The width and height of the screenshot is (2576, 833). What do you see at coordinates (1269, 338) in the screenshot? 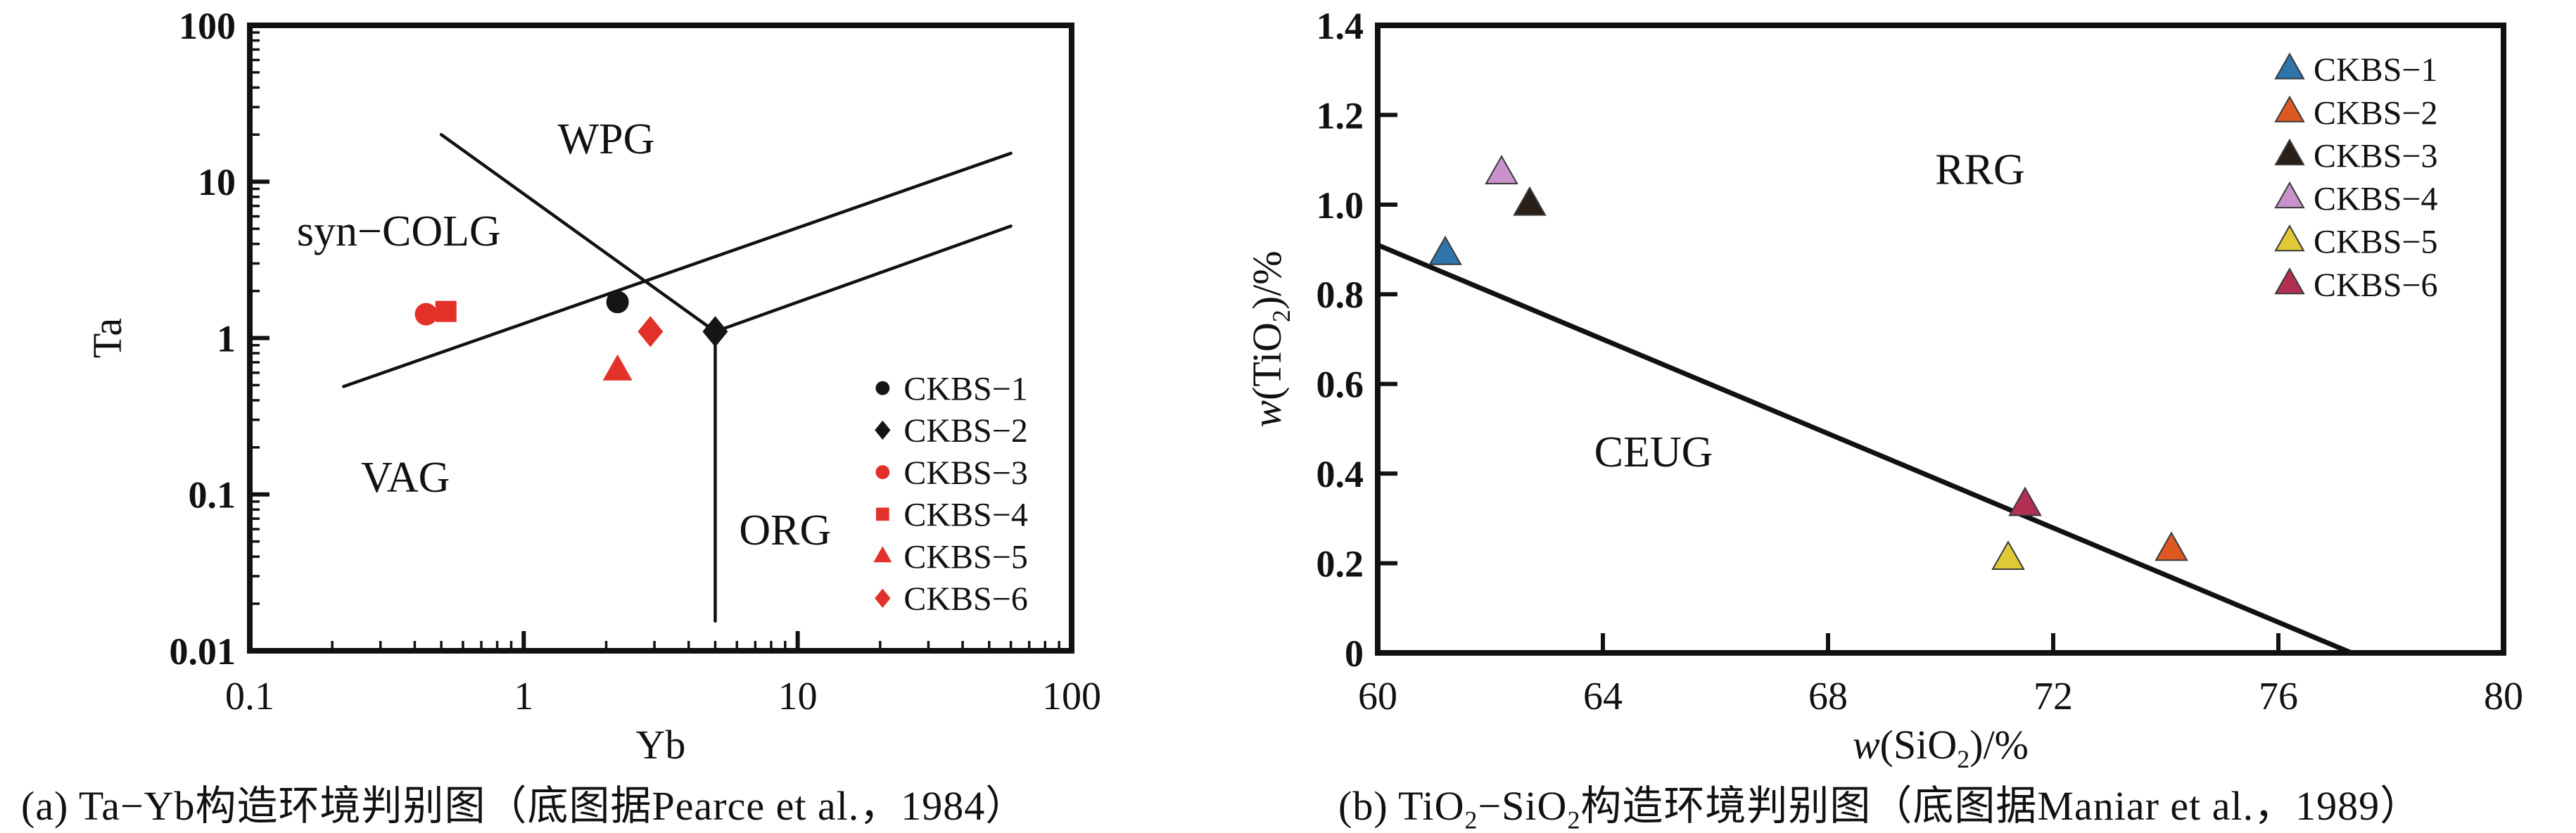
I see `y-axis-title: w(TiO2)/%` at bounding box center [1269, 338].